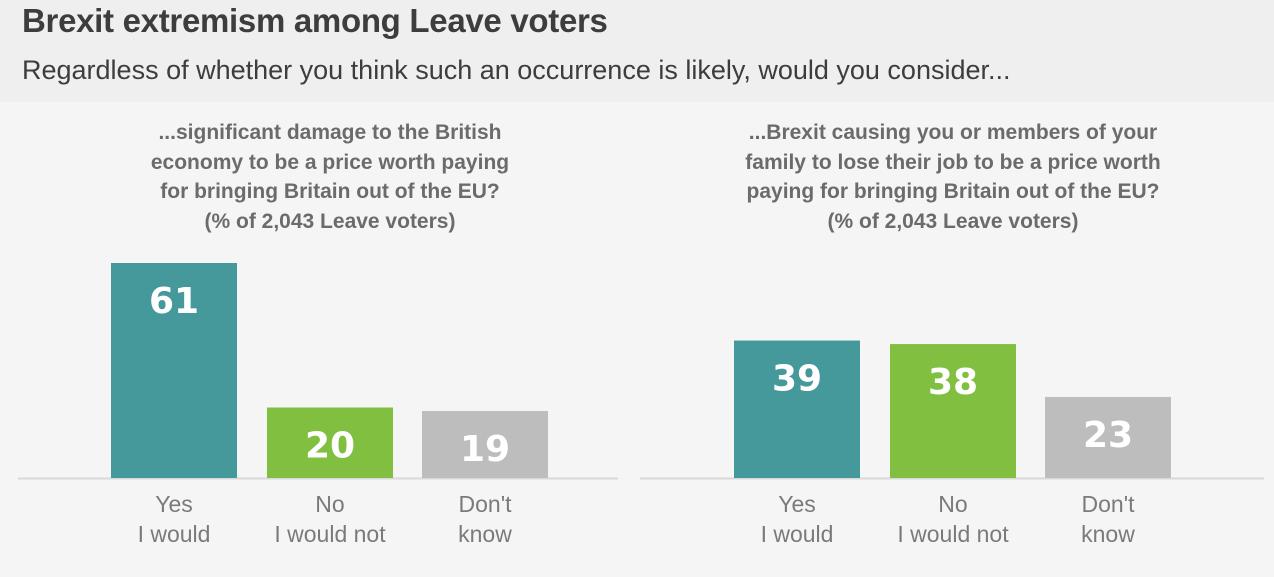 This screenshot has width=1274, height=577. Describe the element at coordinates (953, 382) in the screenshot. I see `chart-right-bar-value-no: 38` at that location.